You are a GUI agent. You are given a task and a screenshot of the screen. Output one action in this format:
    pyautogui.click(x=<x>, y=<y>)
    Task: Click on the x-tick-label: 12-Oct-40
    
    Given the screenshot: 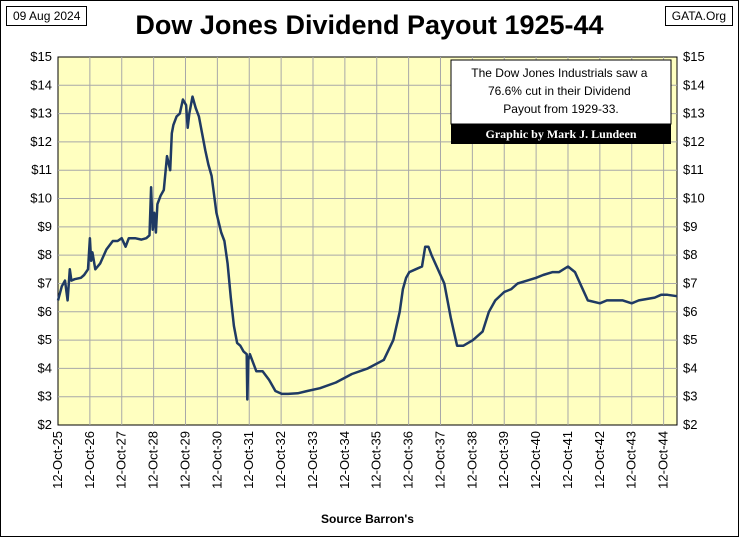 What is the action you would take?
    pyautogui.click(x=535, y=460)
    